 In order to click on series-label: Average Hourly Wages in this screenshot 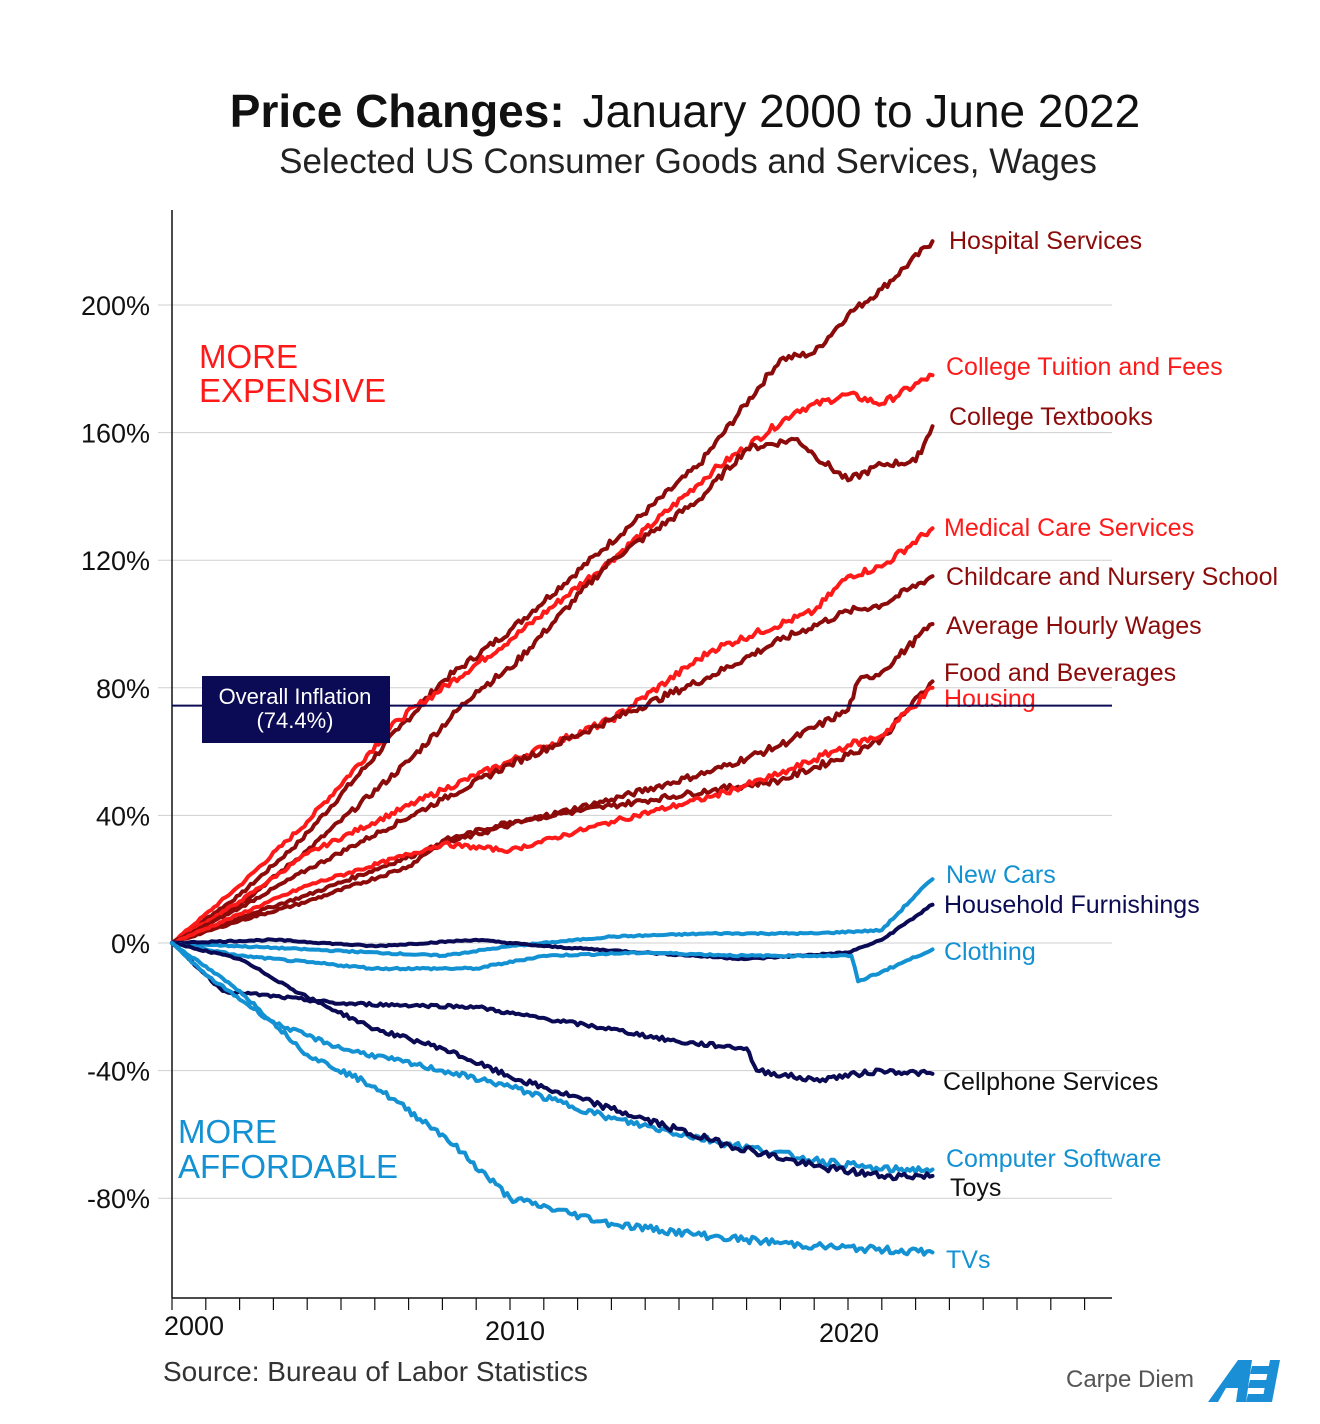, I will do `click(1074, 626)`.